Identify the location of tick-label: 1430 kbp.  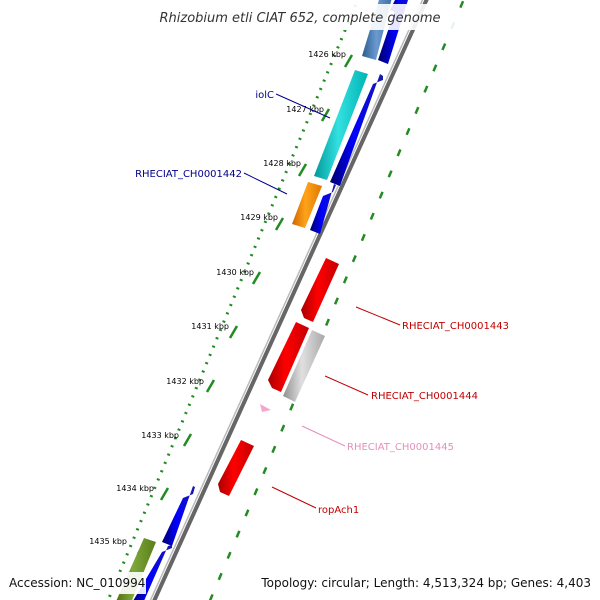
(235, 272).